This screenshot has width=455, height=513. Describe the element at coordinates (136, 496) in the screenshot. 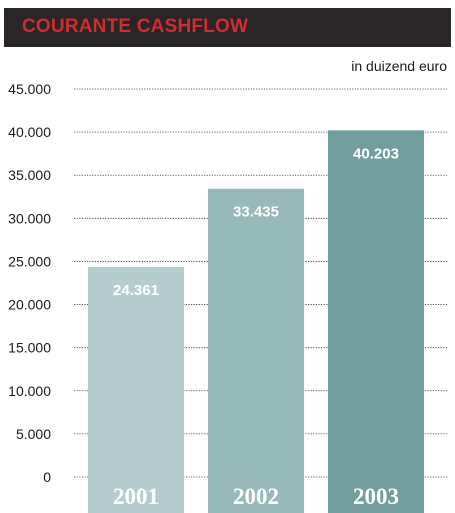

I see `x-category-label: 2001` at that location.